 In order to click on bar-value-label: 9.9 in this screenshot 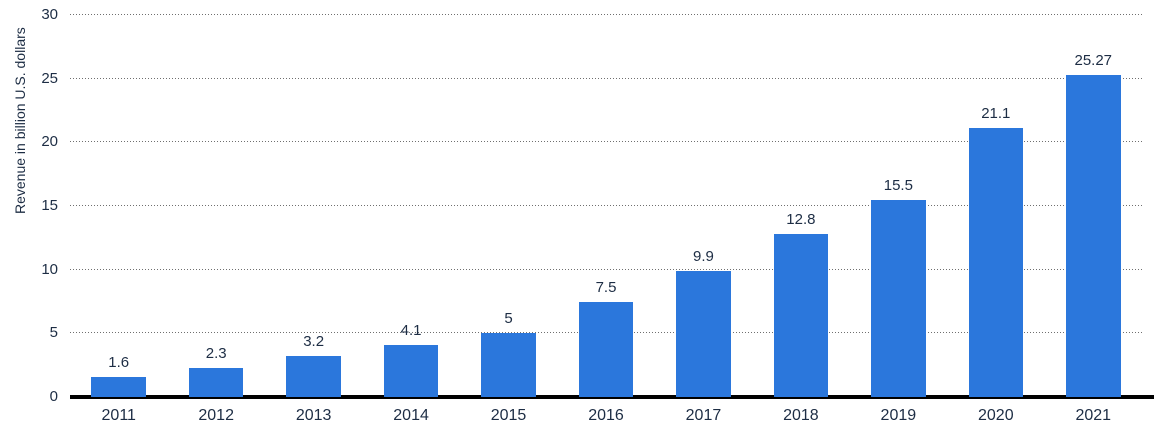, I will do `click(703, 256)`.